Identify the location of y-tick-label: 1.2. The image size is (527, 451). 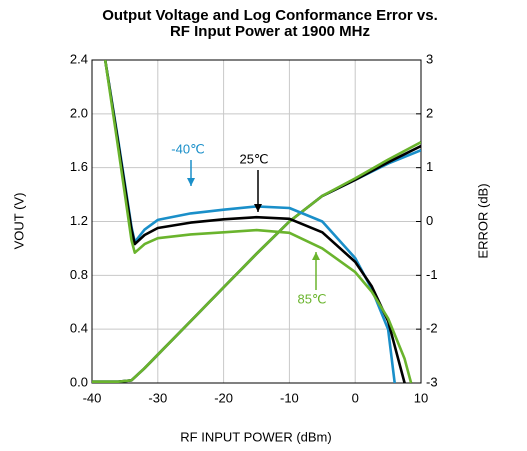
(79, 220).